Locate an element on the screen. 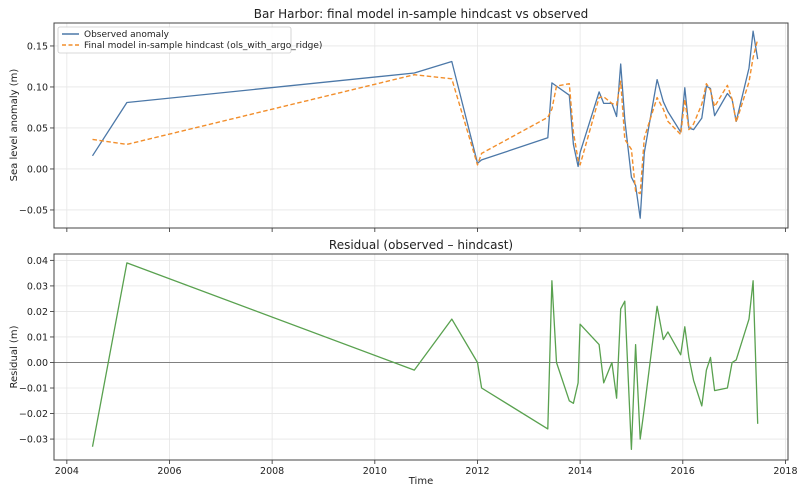  legend-observed-label: Observed anomaly is located at coordinates (127, 35).